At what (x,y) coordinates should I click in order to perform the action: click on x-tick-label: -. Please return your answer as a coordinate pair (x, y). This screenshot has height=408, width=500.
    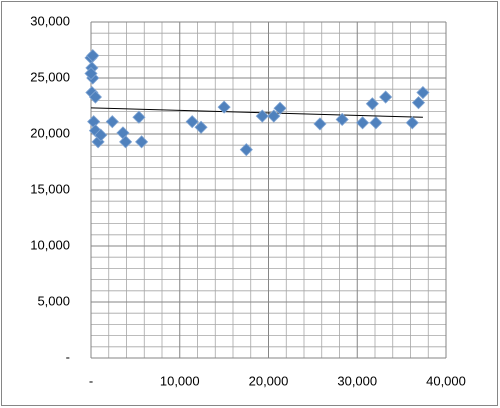
    Looking at the image, I should click on (91, 380).